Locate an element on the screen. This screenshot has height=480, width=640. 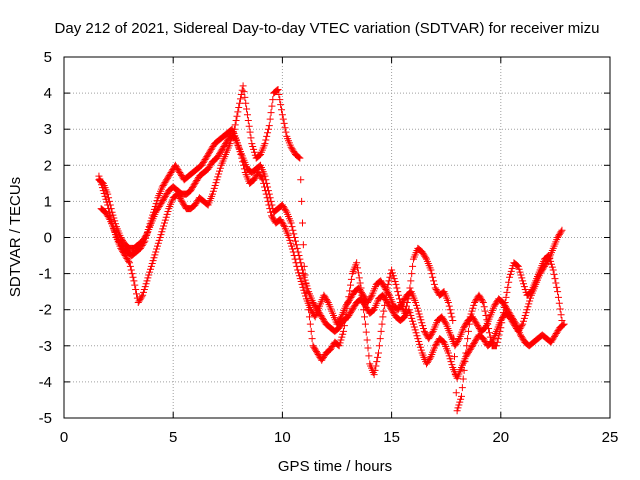
y-tick-label: 3 is located at coordinates (48, 129).